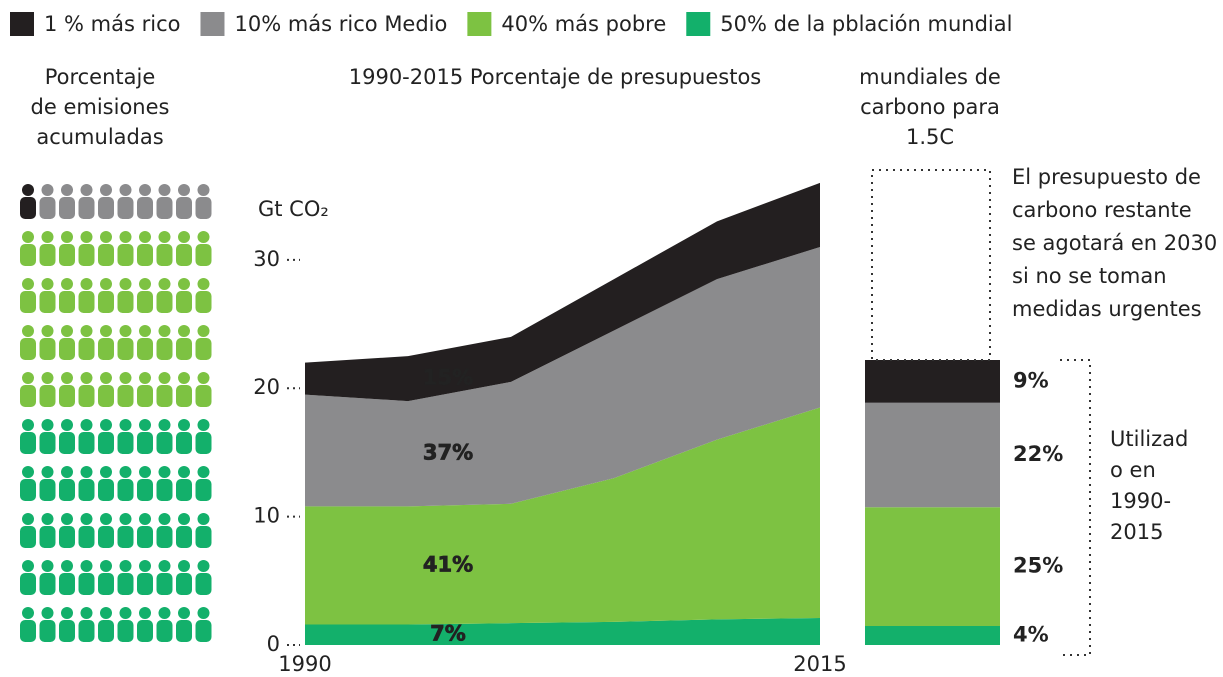 The image size is (1223, 677). I want to click on x-tick-label: 1990, so click(304, 664).